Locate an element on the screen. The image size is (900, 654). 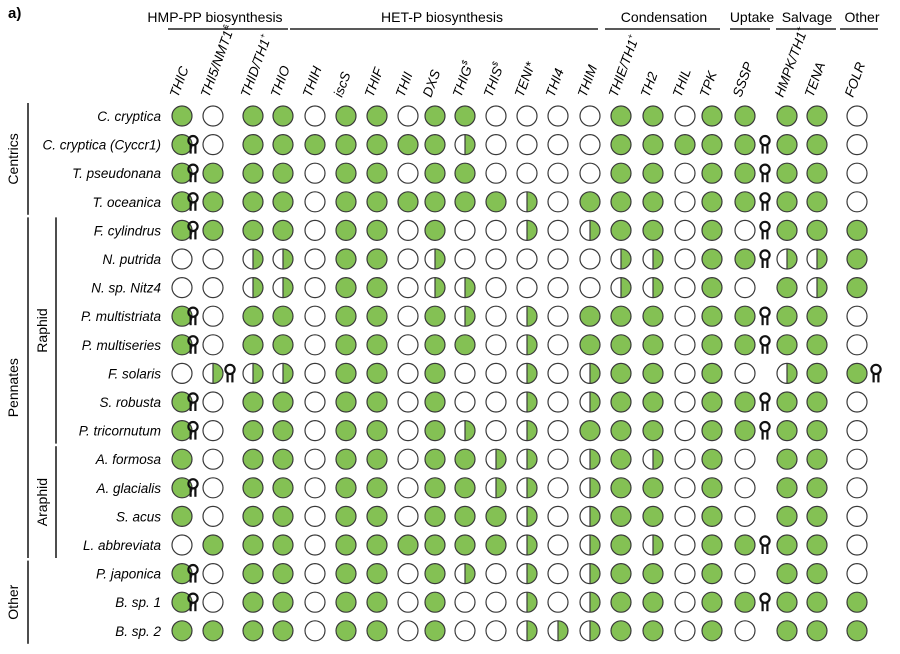
category-label: Other is located at coordinates (861, 17).